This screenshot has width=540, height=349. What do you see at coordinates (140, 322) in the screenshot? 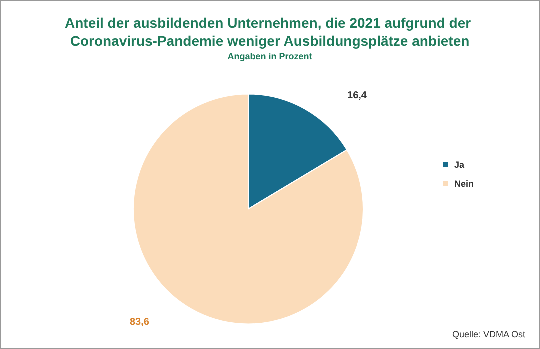
I see `data-label: 83,6` at bounding box center [140, 322].